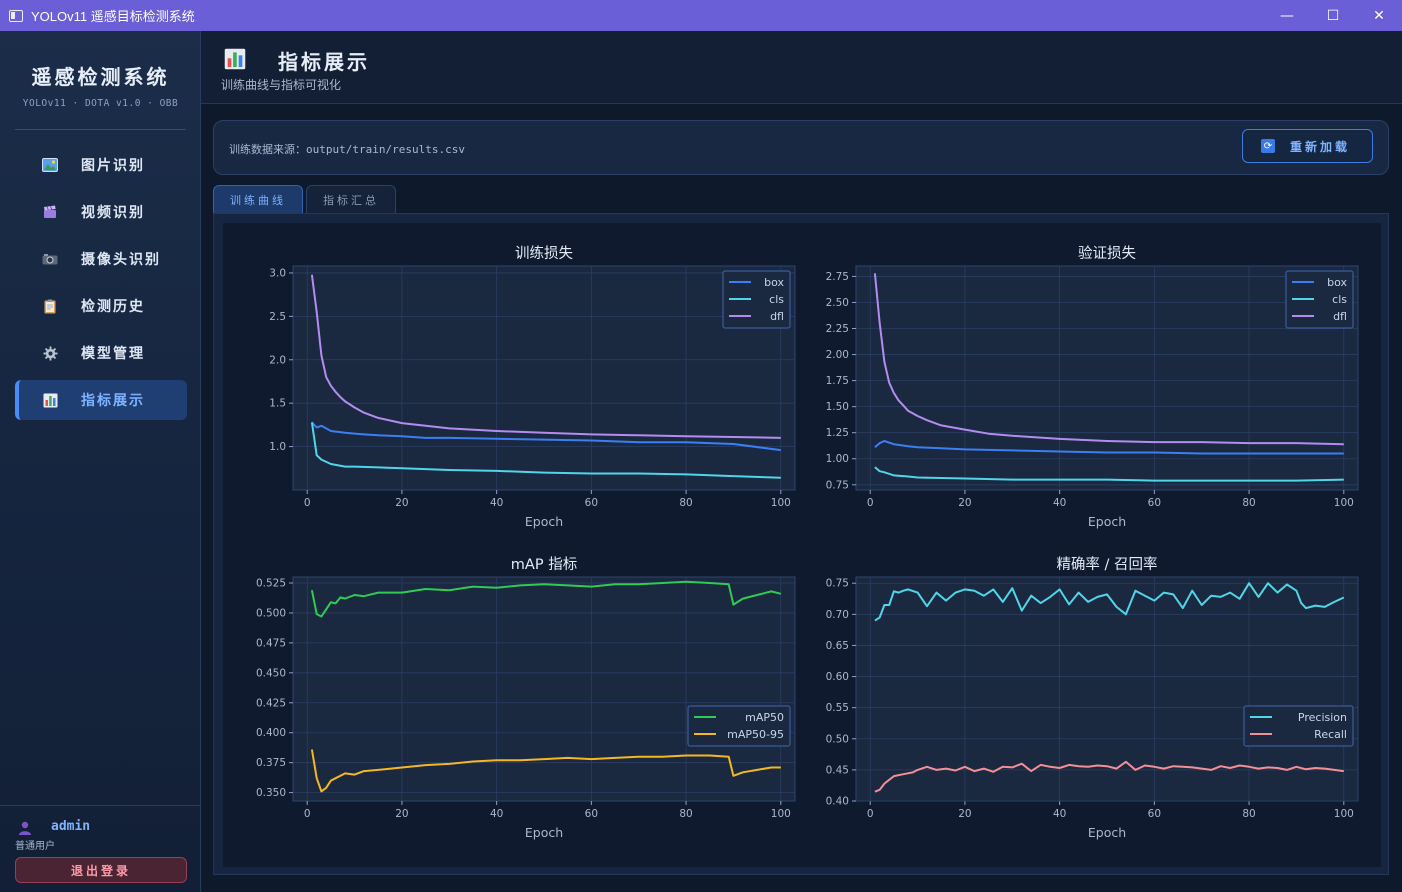 The image size is (1402, 892). Describe the element at coordinates (101, 870) in the screenshot. I see `logout-button: 退出登录` at that location.